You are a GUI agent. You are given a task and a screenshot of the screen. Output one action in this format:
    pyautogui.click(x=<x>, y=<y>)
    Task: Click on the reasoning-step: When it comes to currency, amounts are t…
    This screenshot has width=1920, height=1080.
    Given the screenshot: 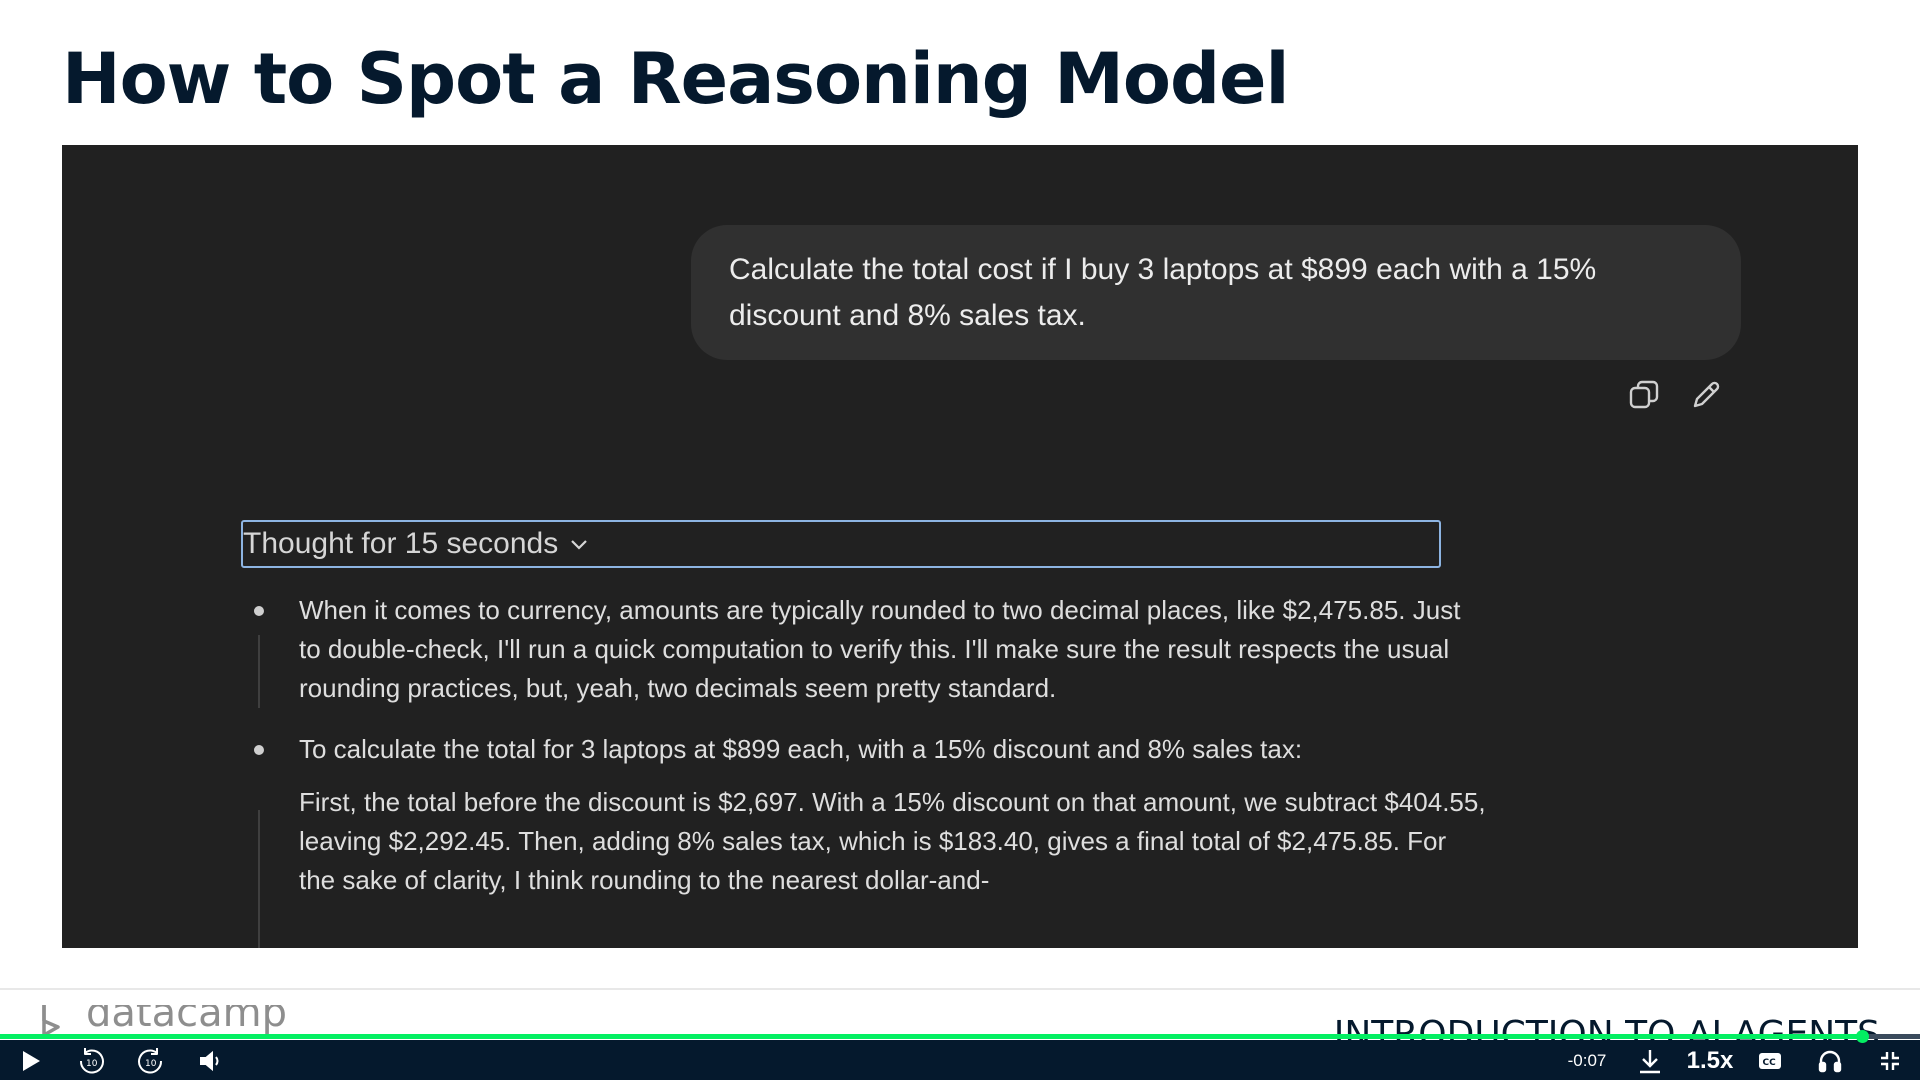 What is the action you would take?
    pyautogui.click(x=867, y=649)
    